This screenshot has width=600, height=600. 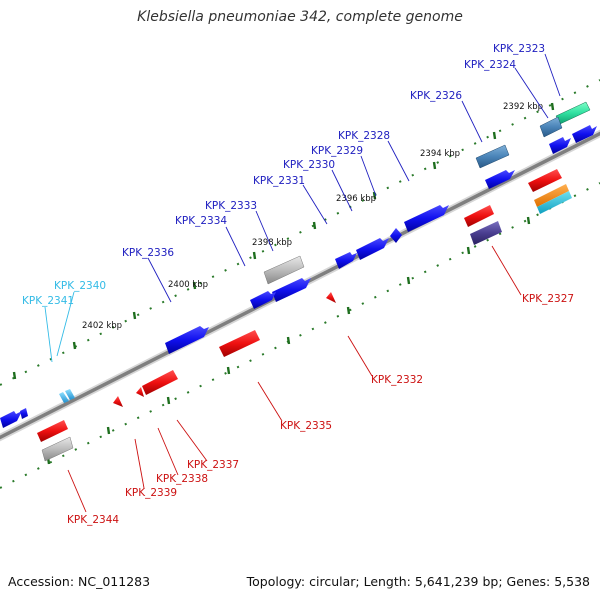 What do you see at coordinates (48, 301) in the screenshot?
I see `label-kpk-2341: KPK_2341` at bounding box center [48, 301].